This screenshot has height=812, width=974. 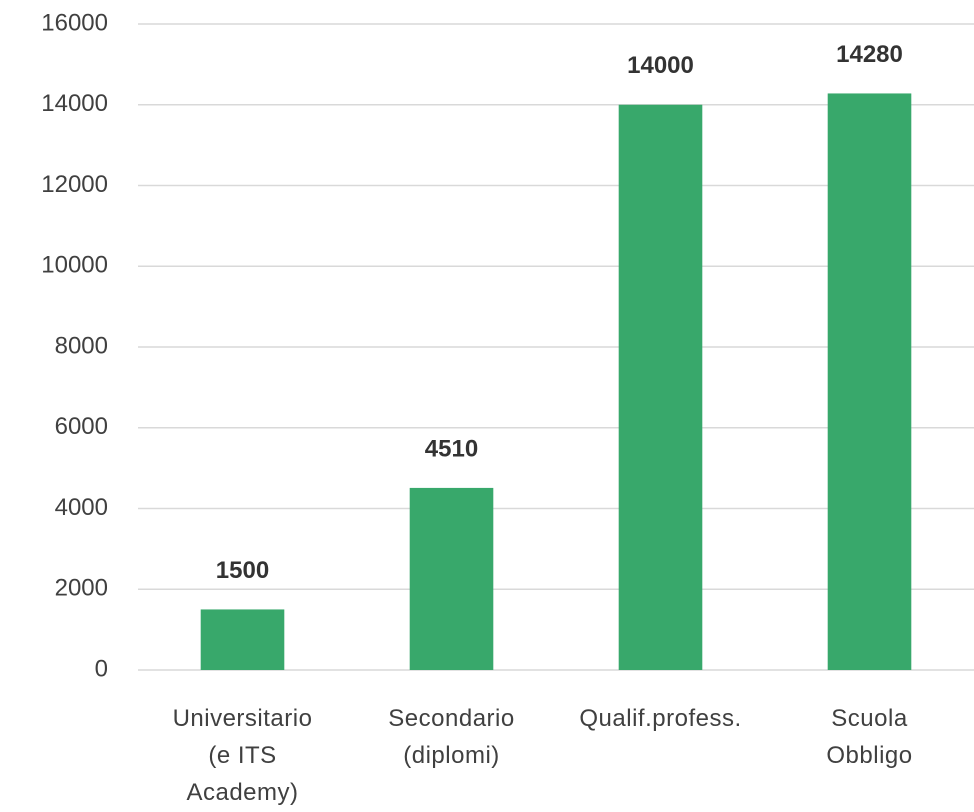 I want to click on y-tick-label: 10000, so click(x=74, y=265).